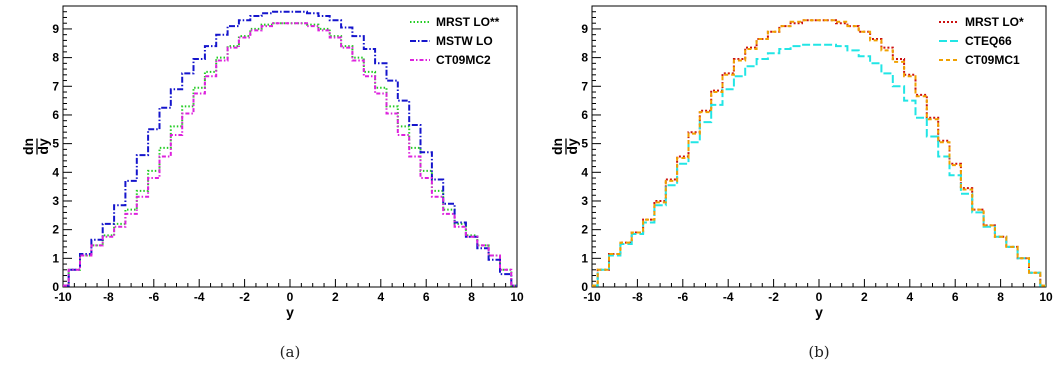 The image size is (1059, 372). Describe the element at coordinates (463, 60) in the screenshot. I see `legend-label: CT09MC2` at that location.